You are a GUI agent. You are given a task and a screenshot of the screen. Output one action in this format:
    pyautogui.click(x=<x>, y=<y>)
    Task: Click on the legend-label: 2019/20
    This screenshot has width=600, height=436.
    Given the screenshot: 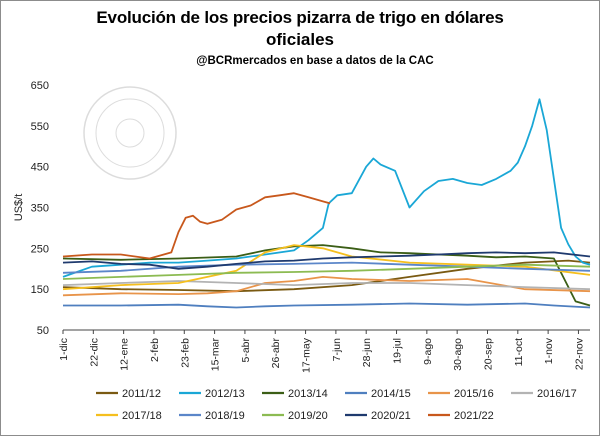 What is the action you would take?
    pyautogui.click(x=308, y=416)
    